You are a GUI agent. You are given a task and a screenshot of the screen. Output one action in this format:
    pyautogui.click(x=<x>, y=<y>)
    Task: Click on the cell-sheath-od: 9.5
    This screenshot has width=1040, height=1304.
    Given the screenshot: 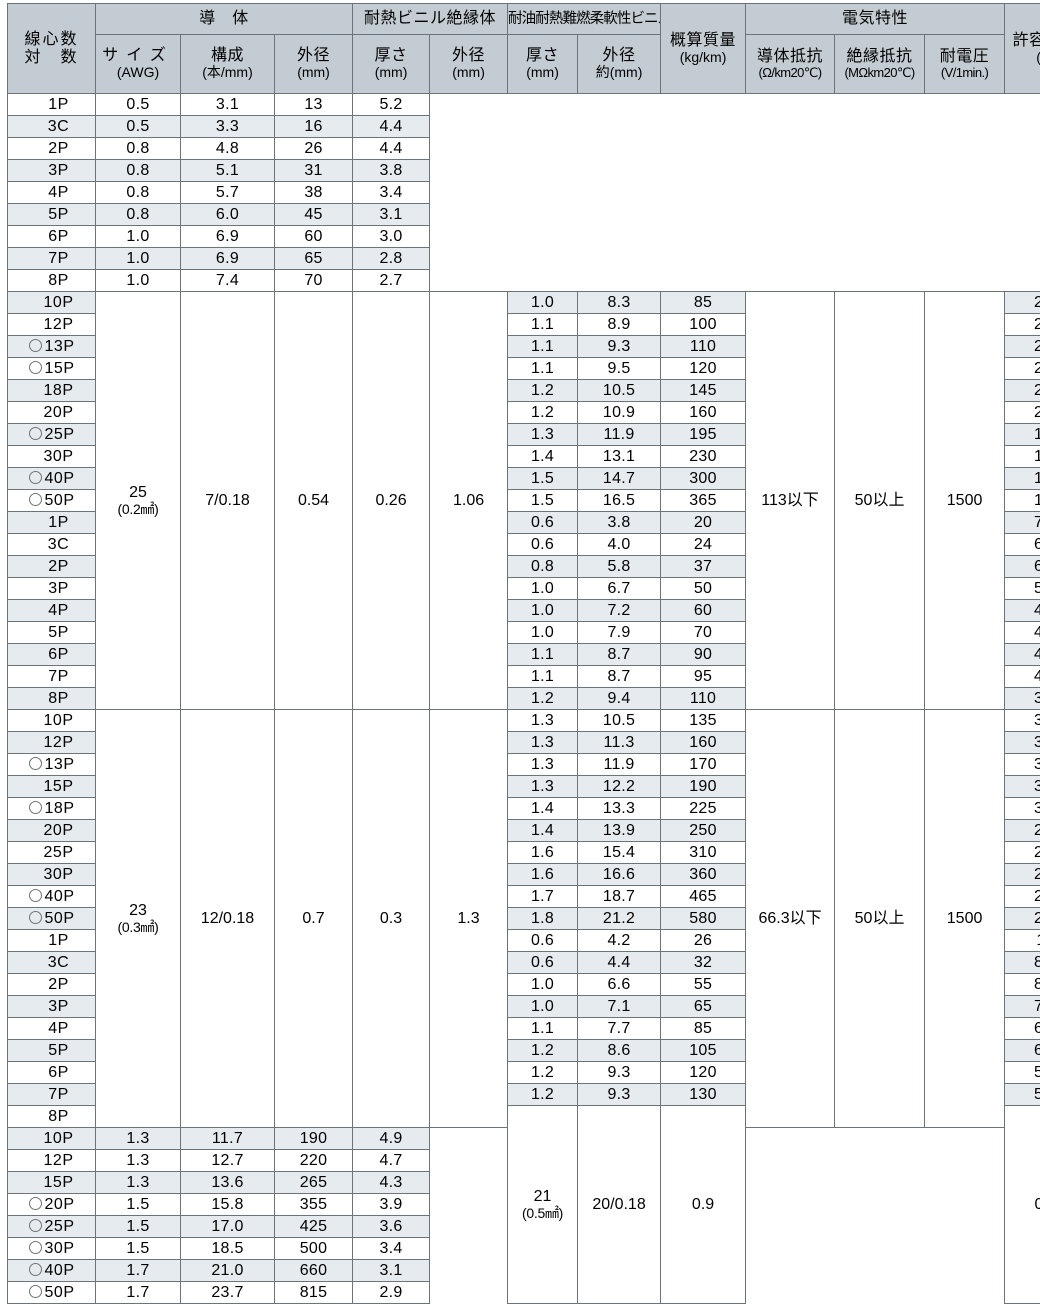 What is the action you would take?
    pyautogui.click(x=619, y=369)
    